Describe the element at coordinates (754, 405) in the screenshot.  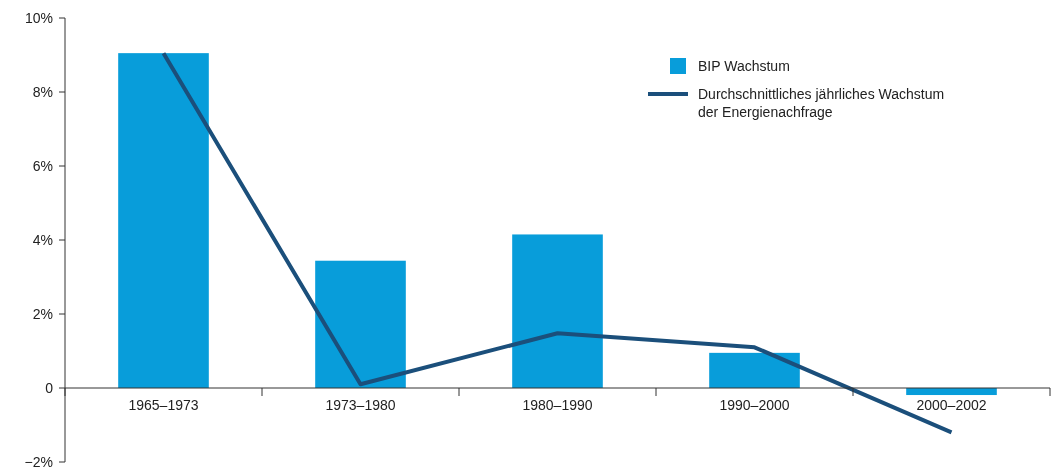
I see `x-tick-label: 1990–2000` at that location.